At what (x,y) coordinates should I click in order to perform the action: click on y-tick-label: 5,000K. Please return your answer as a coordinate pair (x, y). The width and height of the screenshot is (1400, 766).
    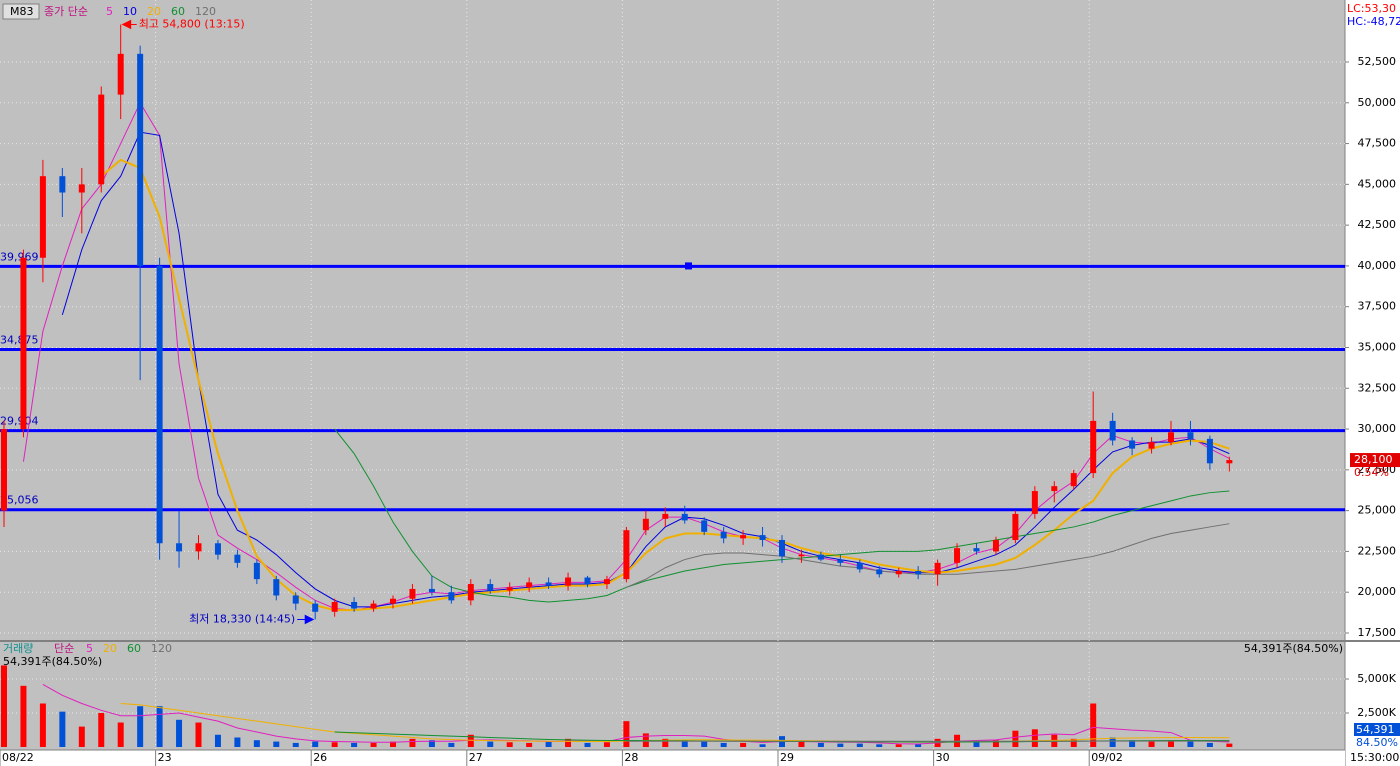
    Looking at the image, I should click on (1376, 678).